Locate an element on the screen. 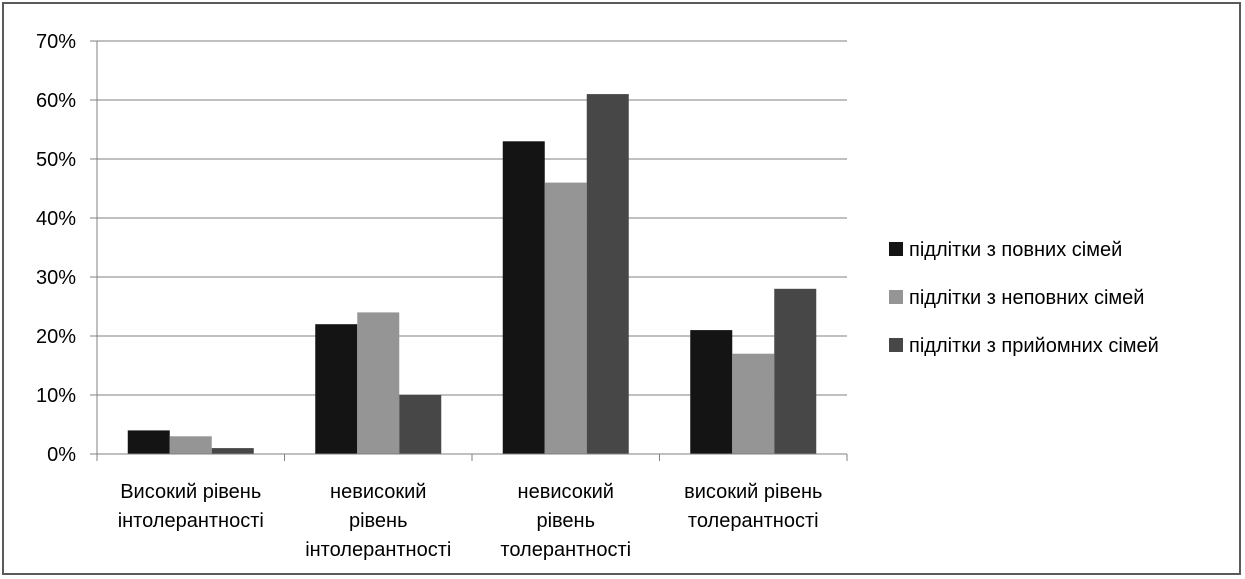  legend-label: підлітки з прийомних сімей is located at coordinates (1034, 346).